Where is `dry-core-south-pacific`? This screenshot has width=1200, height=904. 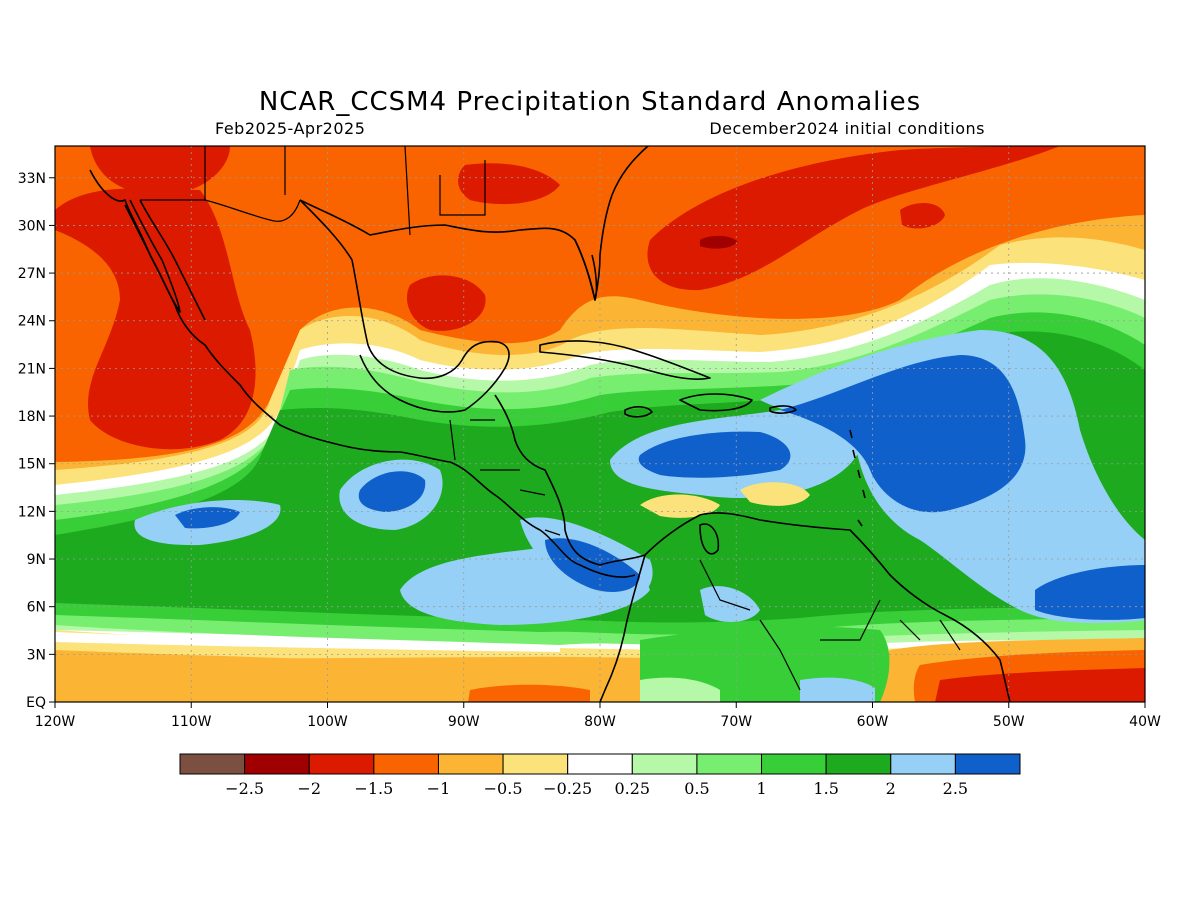 dry-core-south-pacific is located at coordinates (529, 693).